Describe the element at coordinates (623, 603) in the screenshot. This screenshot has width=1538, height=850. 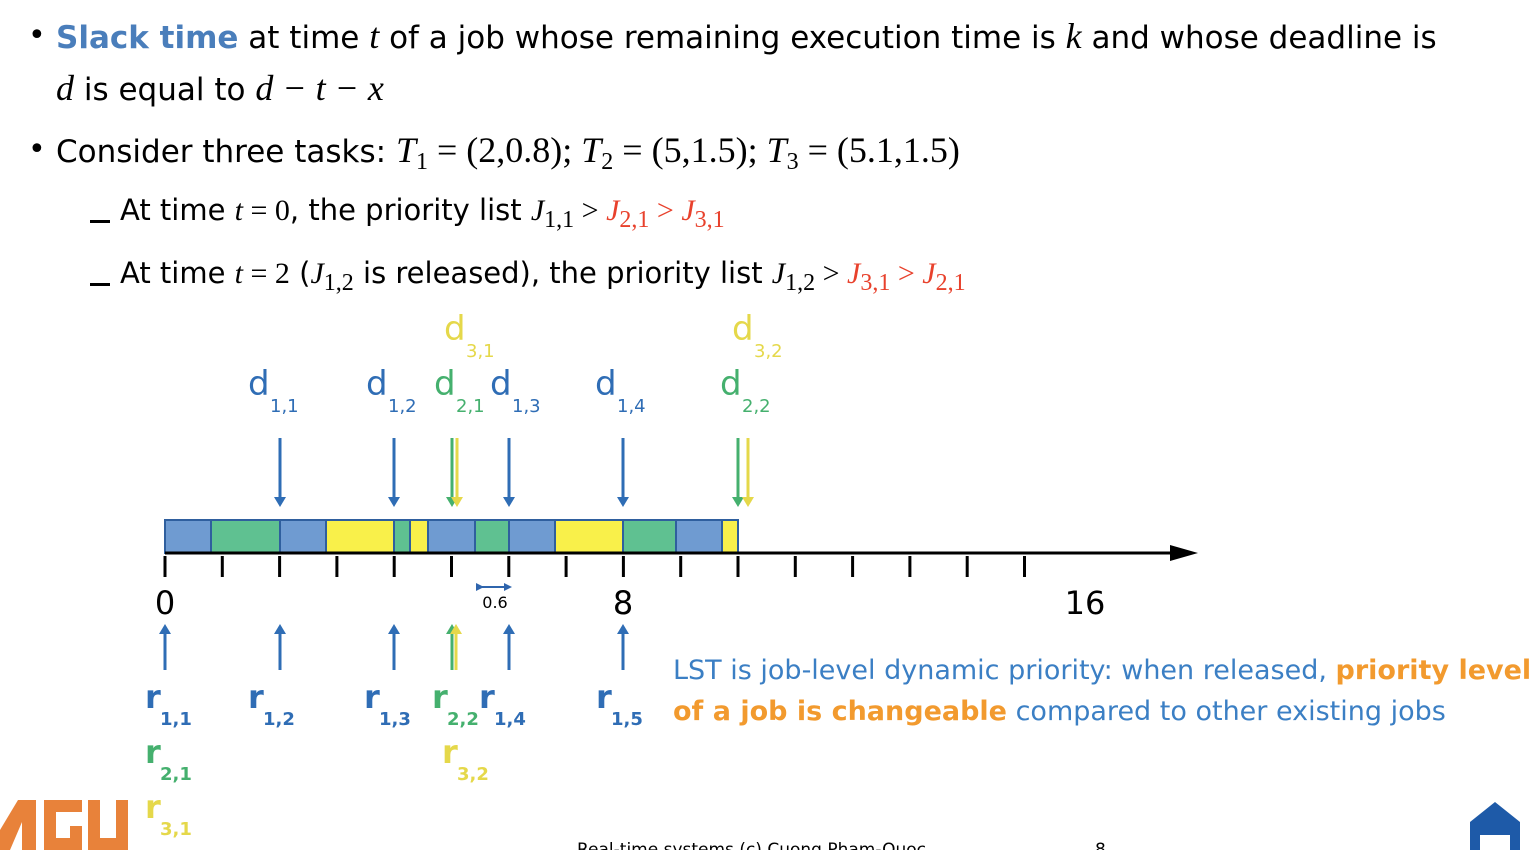
I see `axis-label: 8` at that location.